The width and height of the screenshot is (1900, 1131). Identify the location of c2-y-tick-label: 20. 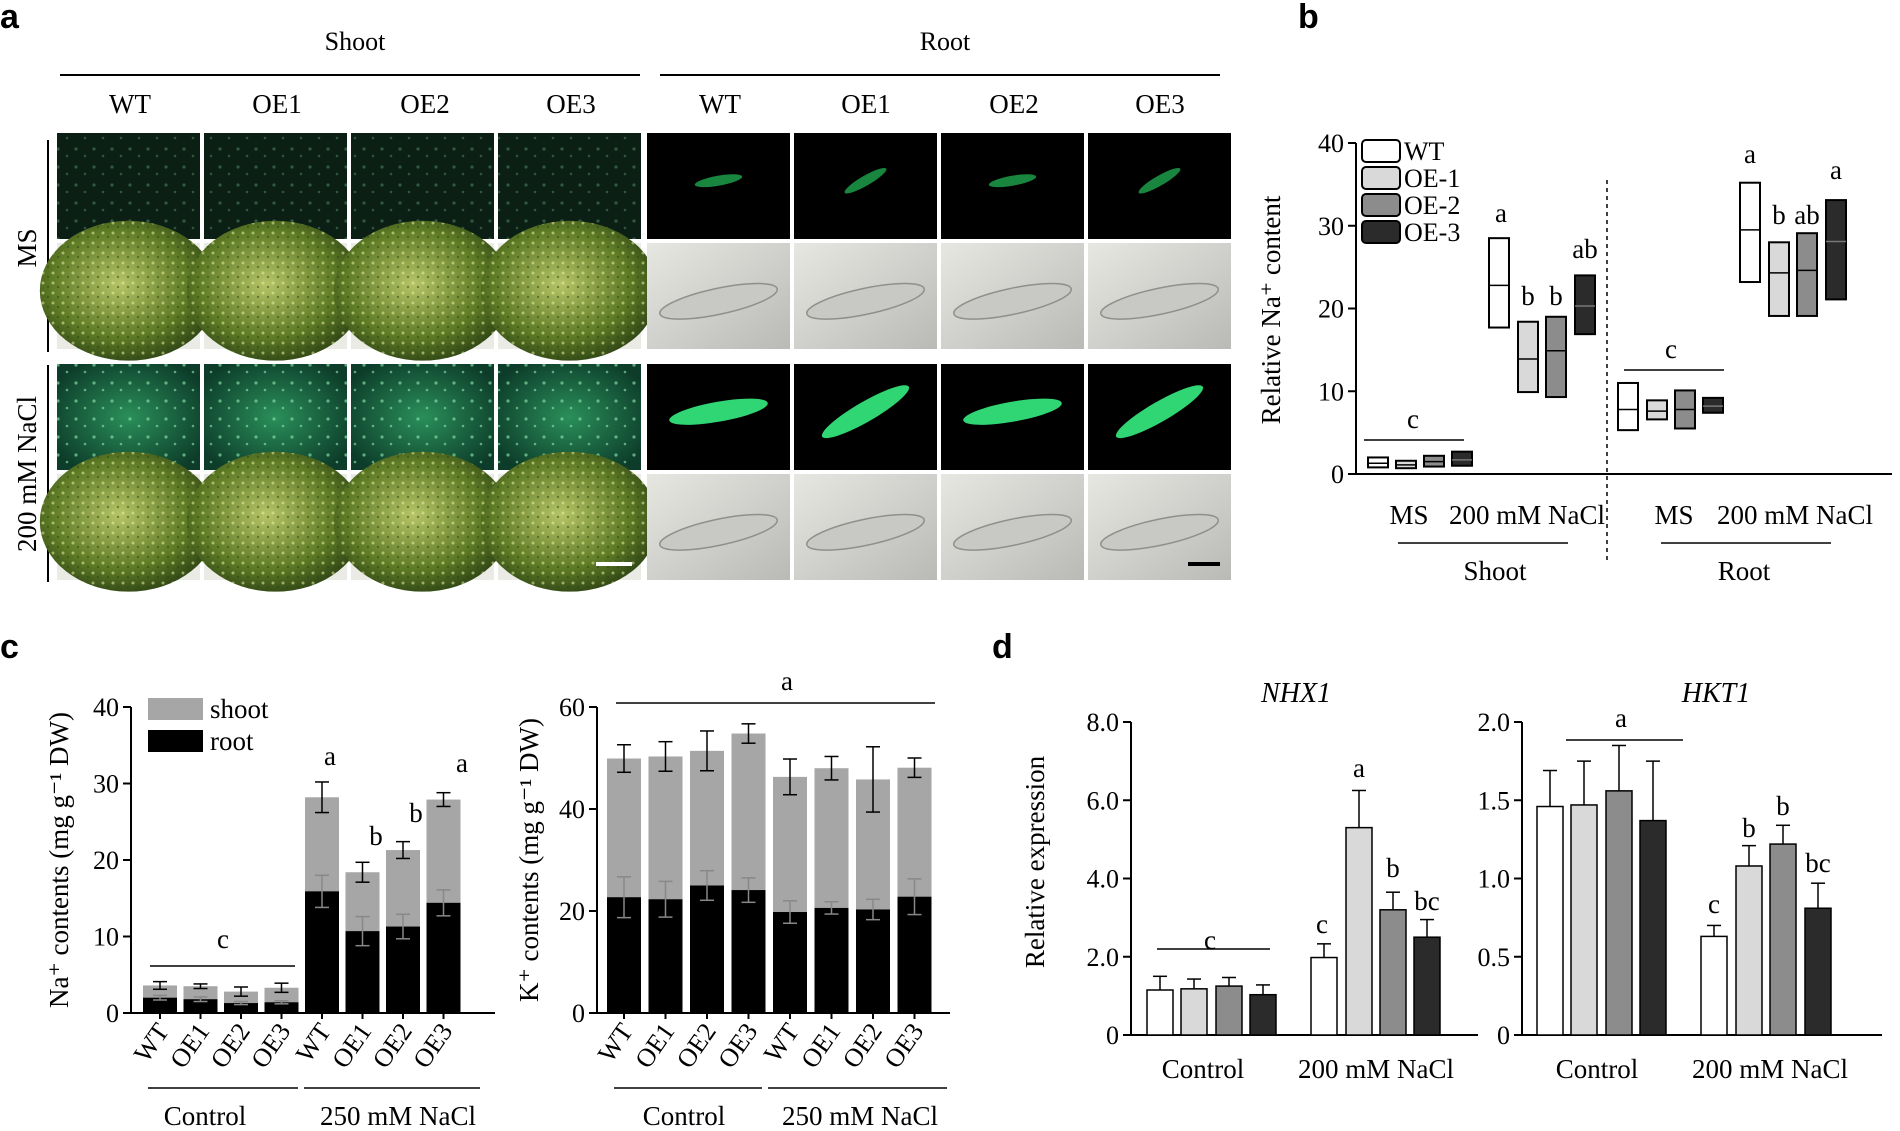
(572, 911).